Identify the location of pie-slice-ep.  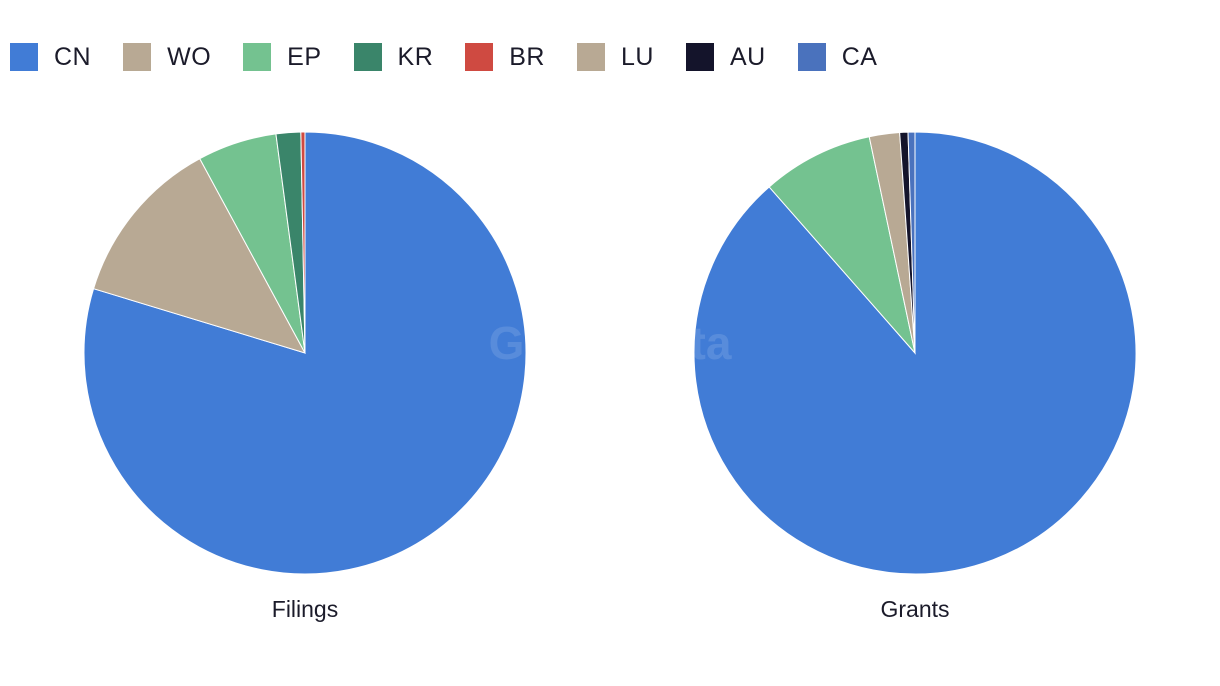
(842, 245).